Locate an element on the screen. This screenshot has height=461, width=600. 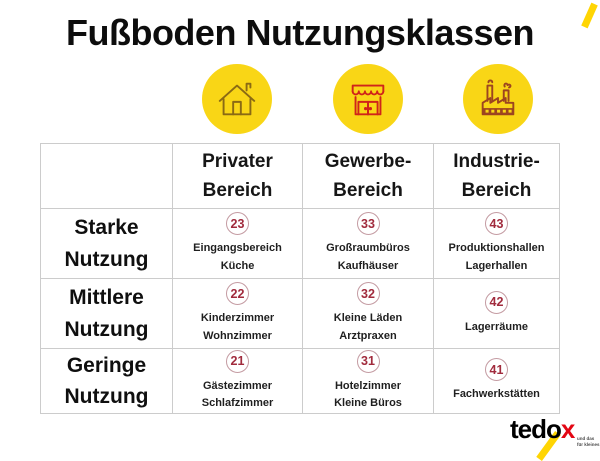
row-label-line: Starke is located at coordinates (106, 227).